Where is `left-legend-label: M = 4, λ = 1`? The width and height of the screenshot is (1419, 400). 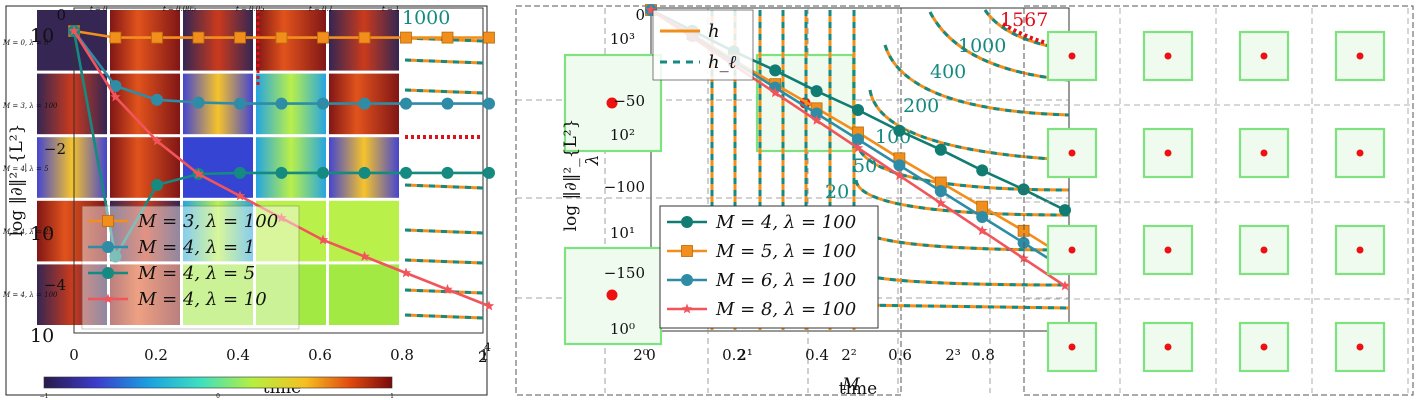 left-legend-label: M = 4, λ = 1 is located at coordinates (196, 247).